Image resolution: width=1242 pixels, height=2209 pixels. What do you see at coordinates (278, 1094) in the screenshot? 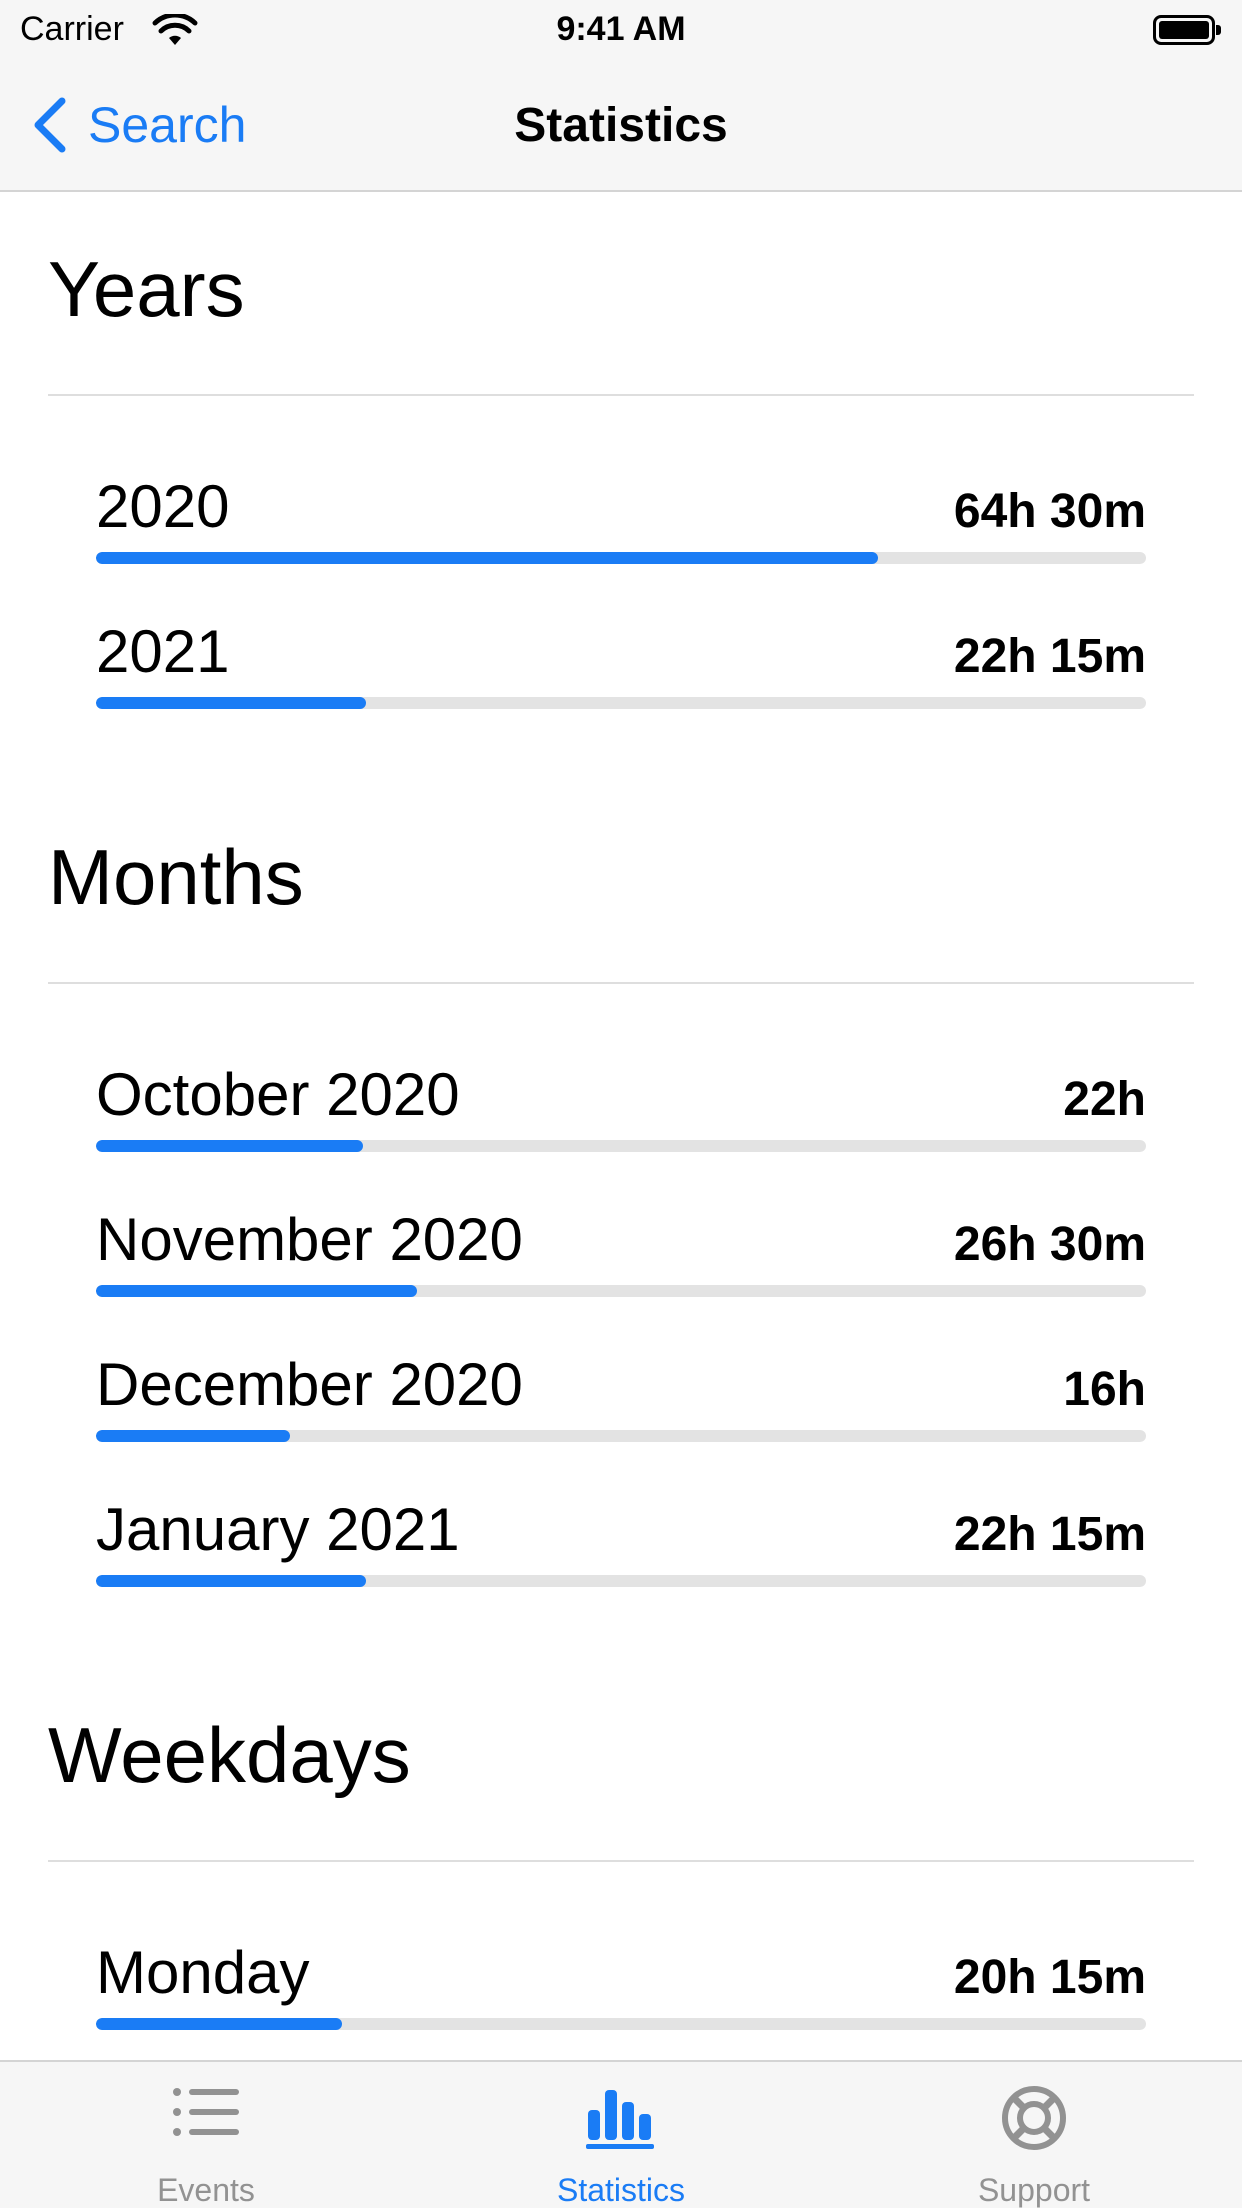
I see `stat-label: October 2020` at bounding box center [278, 1094].